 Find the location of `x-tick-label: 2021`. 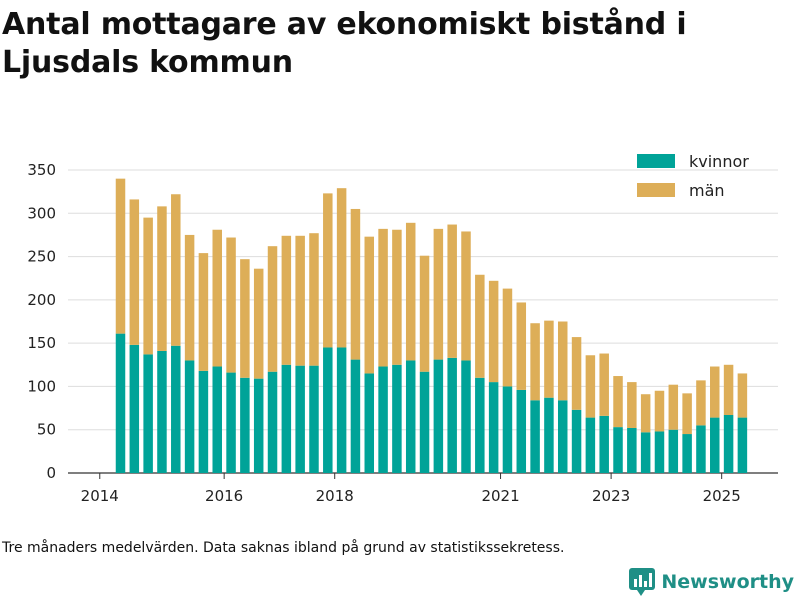

x-tick-label: 2021 is located at coordinates (500, 496).